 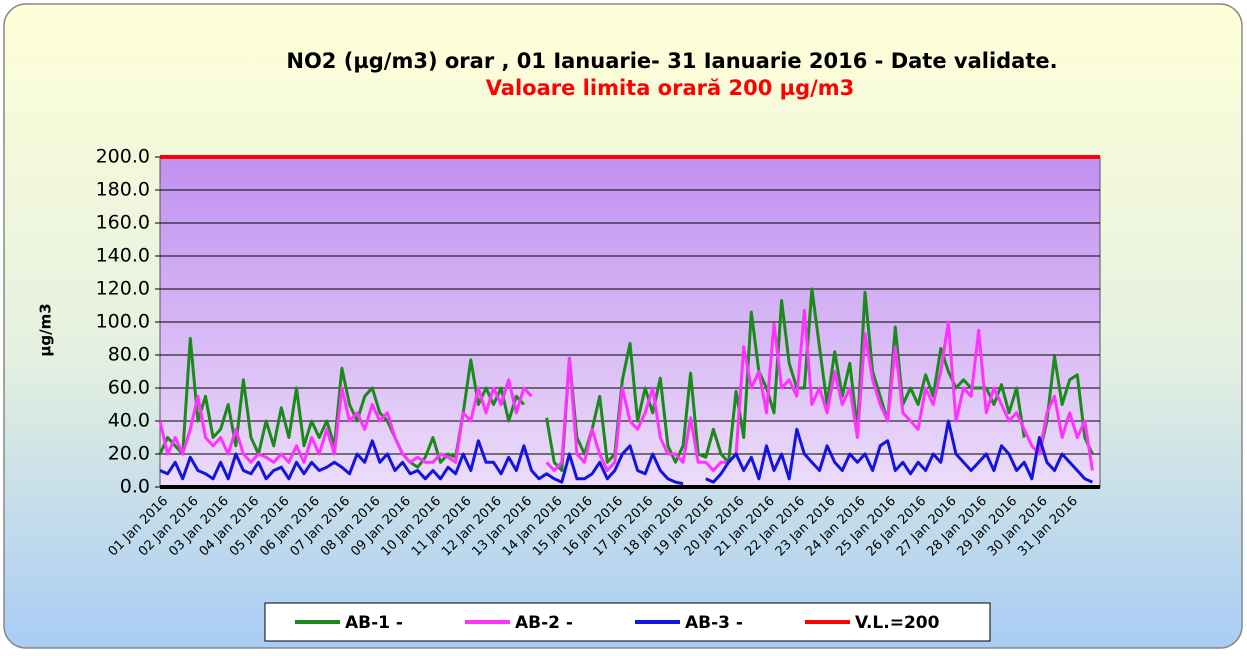 What do you see at coordinates (627, 622) in the screenshot?
I see `legend` at bounding box center [627, 622].